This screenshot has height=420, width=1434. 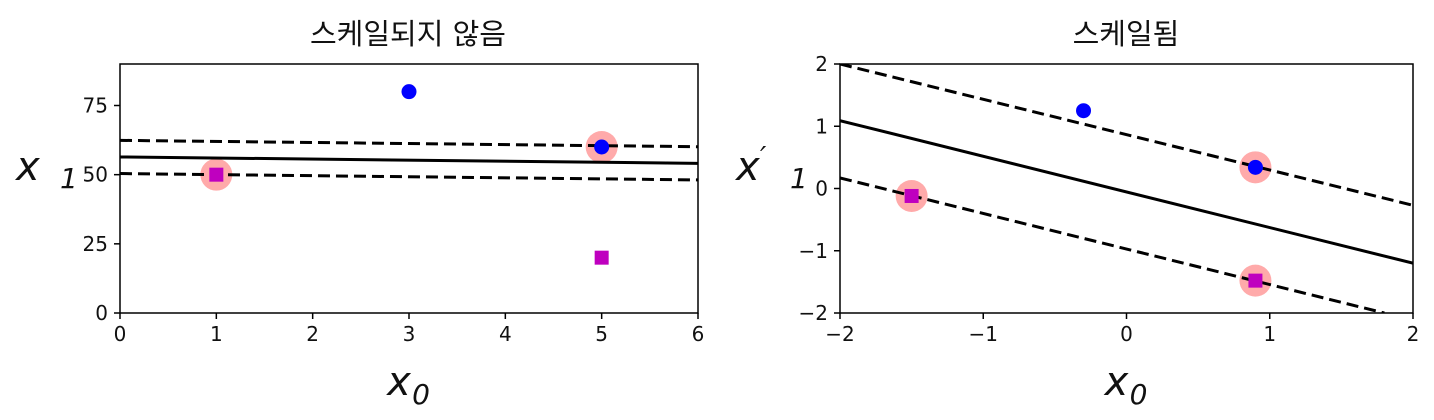 What do you see at coordinates (505, 334) in the screenshot?
I see `x-tick-label: 4` at bounding box center [505, 334].